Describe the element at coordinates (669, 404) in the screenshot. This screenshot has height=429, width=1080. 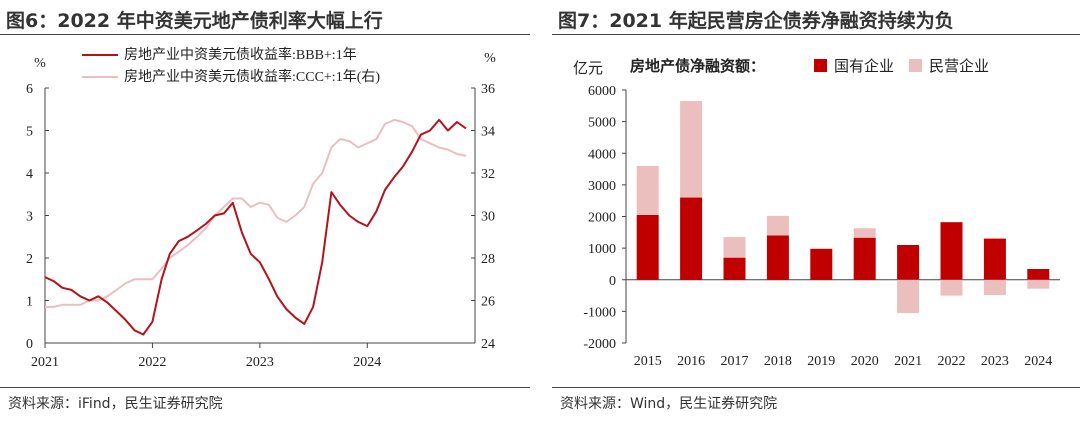
I see `source-note: 资料来源：Wind，民生证券研究院` at that location.